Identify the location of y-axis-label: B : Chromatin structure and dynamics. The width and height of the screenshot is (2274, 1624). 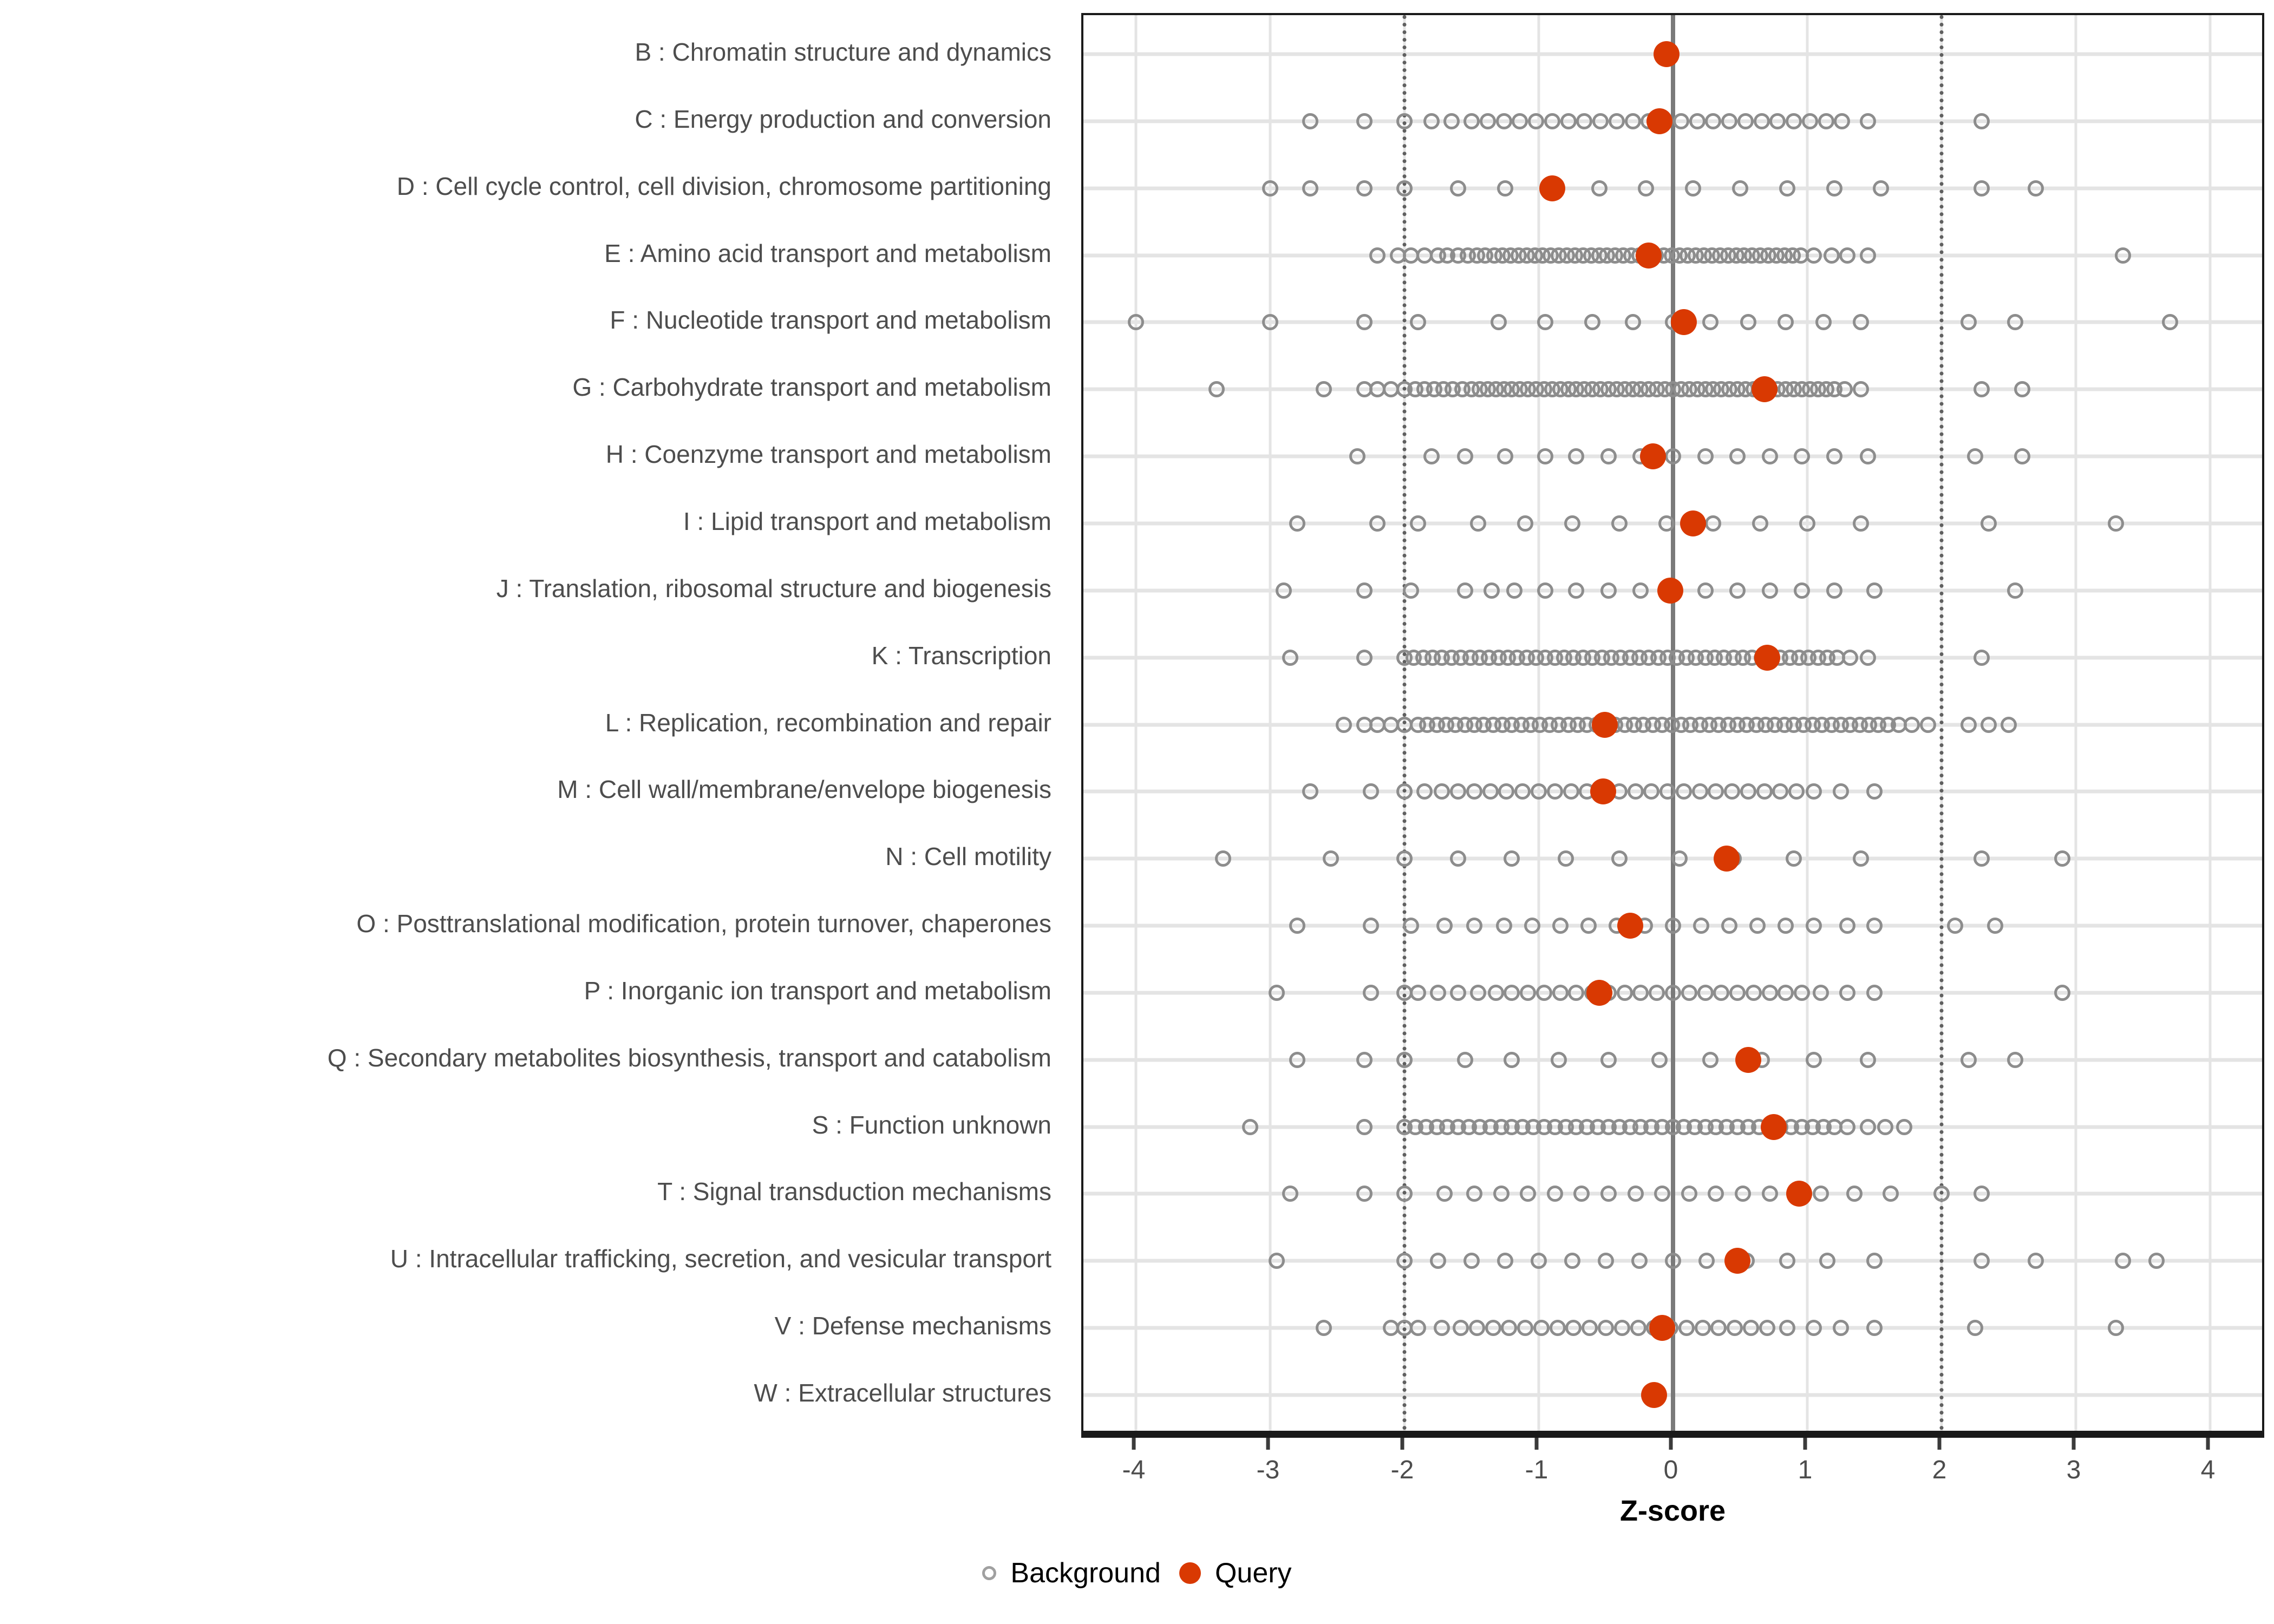
(843, 52).